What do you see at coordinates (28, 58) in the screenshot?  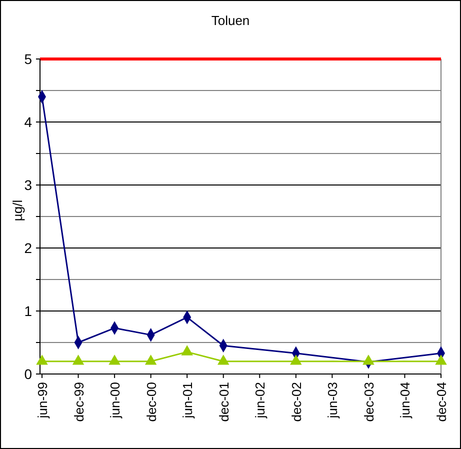 I see `y-tick-label: 5` at bounding box center [28, 58].